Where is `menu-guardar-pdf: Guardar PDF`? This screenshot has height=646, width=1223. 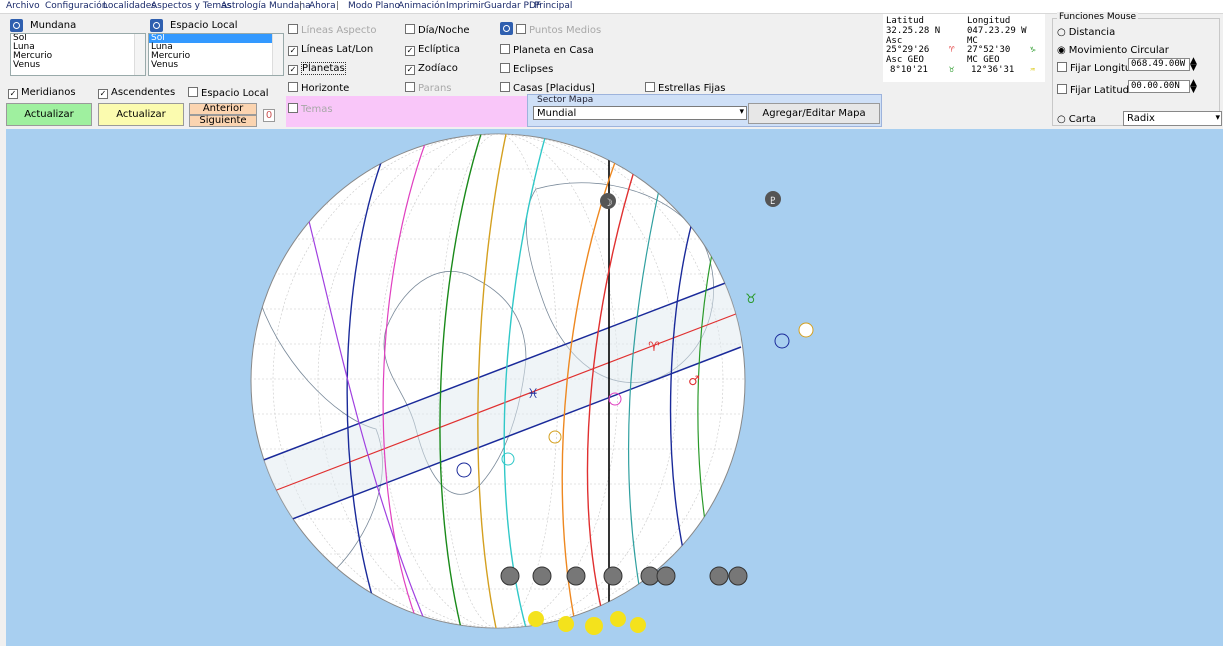 menu-guardar-pdf: Guardar PDF is located at coordinates (513, 6).